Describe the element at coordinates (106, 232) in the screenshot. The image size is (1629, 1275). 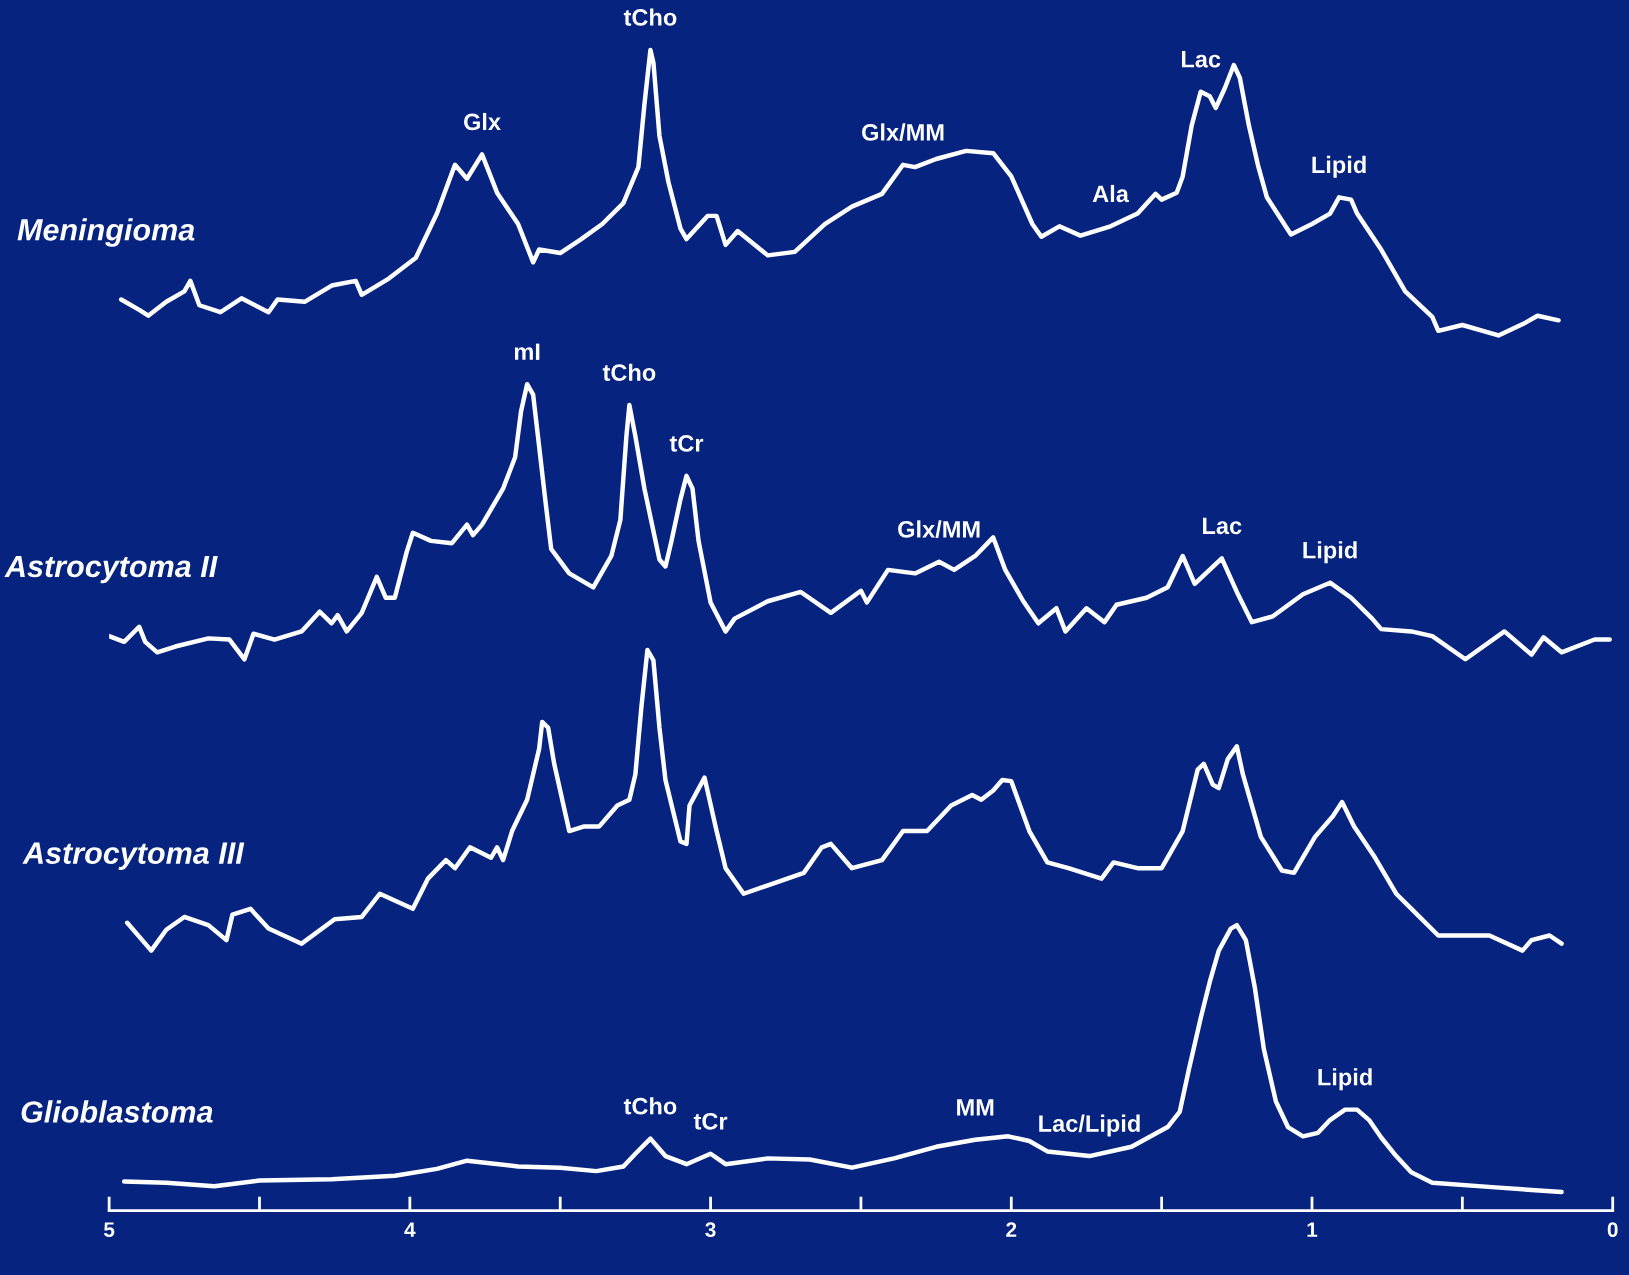
I see `series-label: Meningioma` at that location.